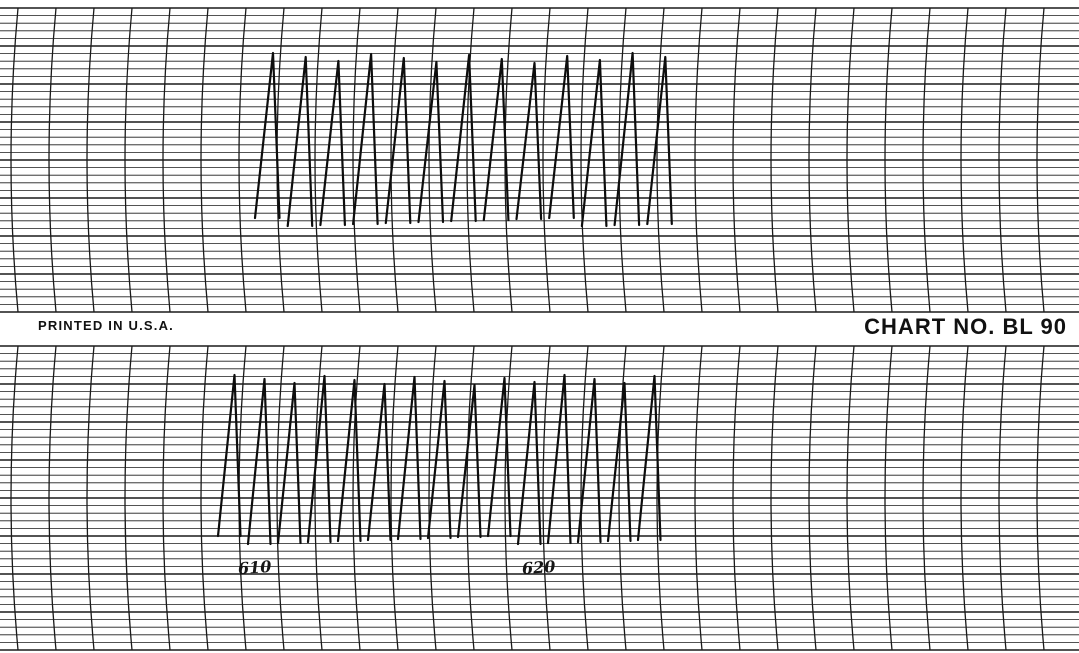 The width and height of the screenshot is (1079, 653). Describe the element at coordinates (965, 326) in the screenshot. I see `chart-number-label: CHART NO. BL 90` at that location.